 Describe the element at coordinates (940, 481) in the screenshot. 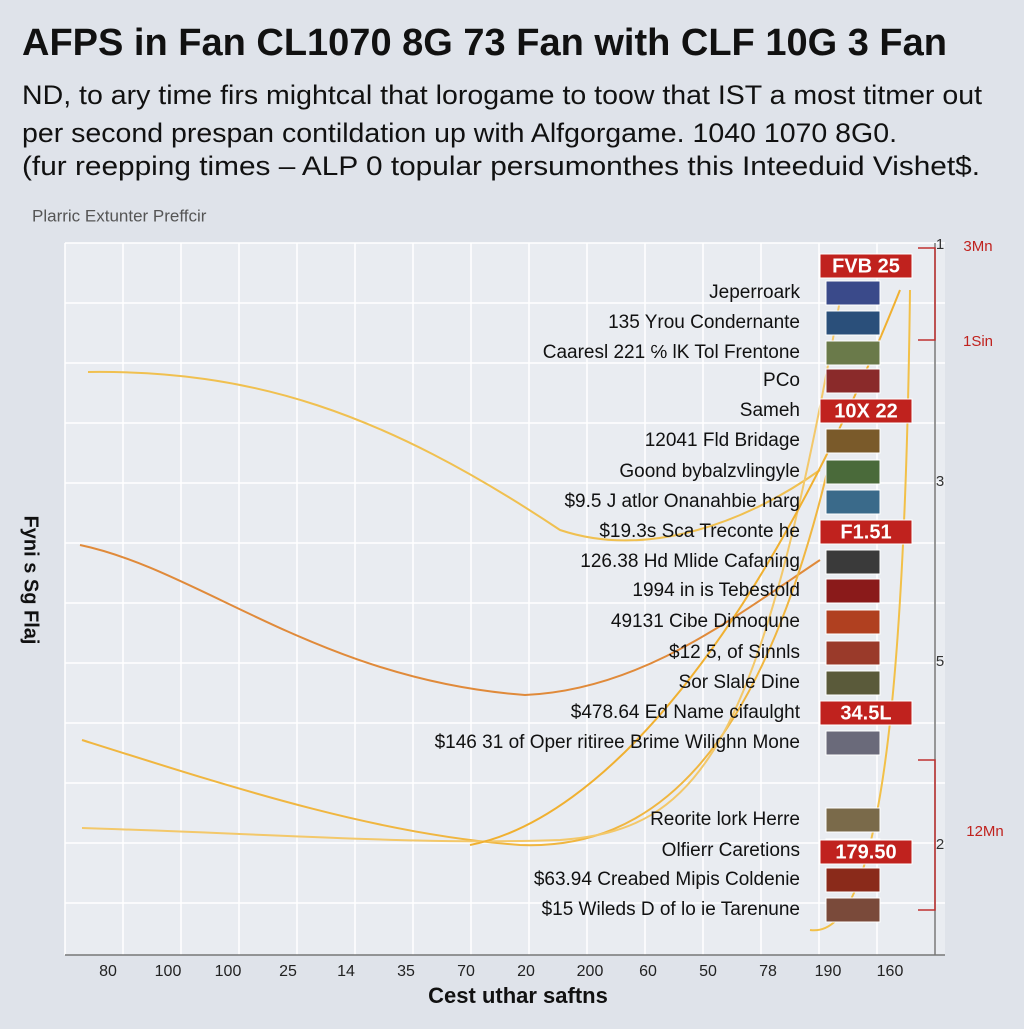

I see `right-label: 3` at that location.